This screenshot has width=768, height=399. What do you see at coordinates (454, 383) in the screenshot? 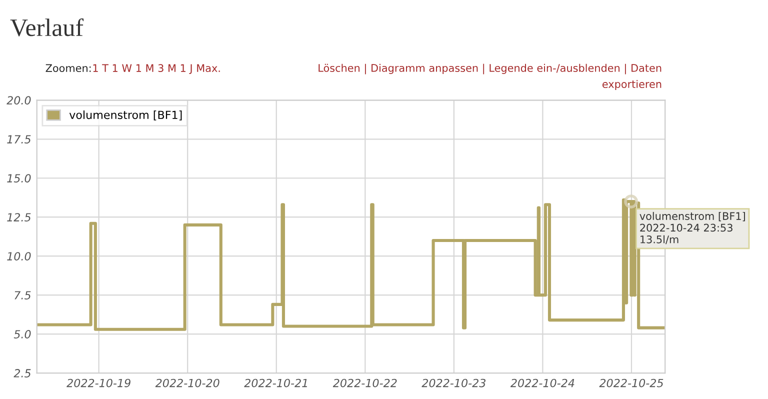
I see `x-tick-label: 2022-10-23` at bounding box center [454, 383].